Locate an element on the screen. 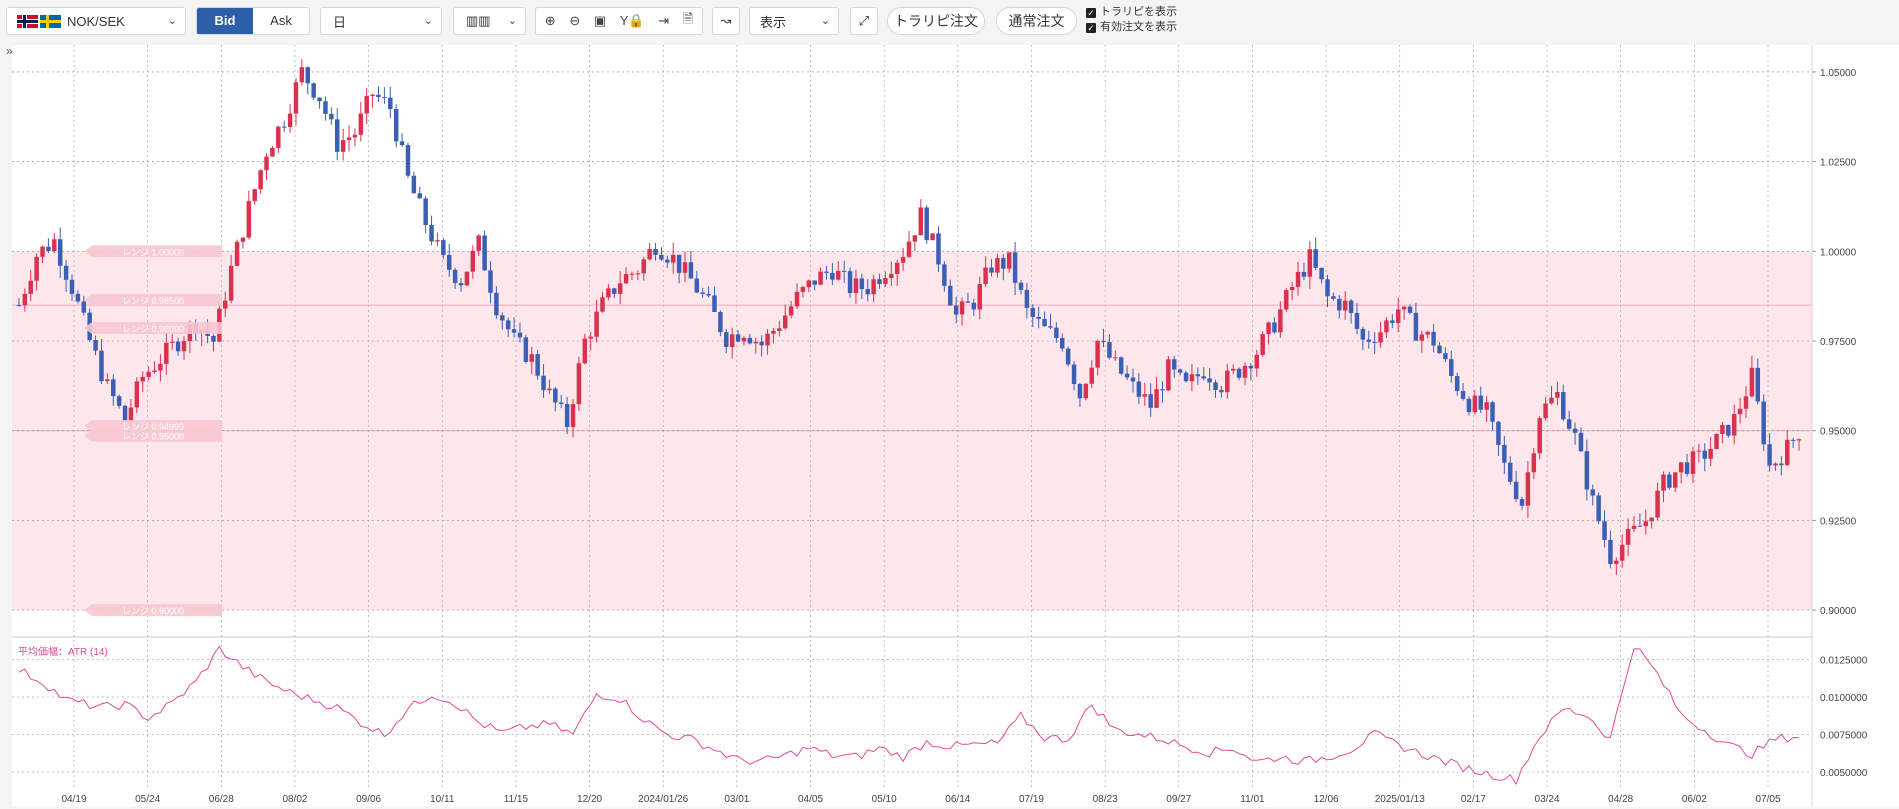 Image resolution: width=1899 pixels, height=809 pixels. bid-button: Bid is located at coordinates (225, 21).